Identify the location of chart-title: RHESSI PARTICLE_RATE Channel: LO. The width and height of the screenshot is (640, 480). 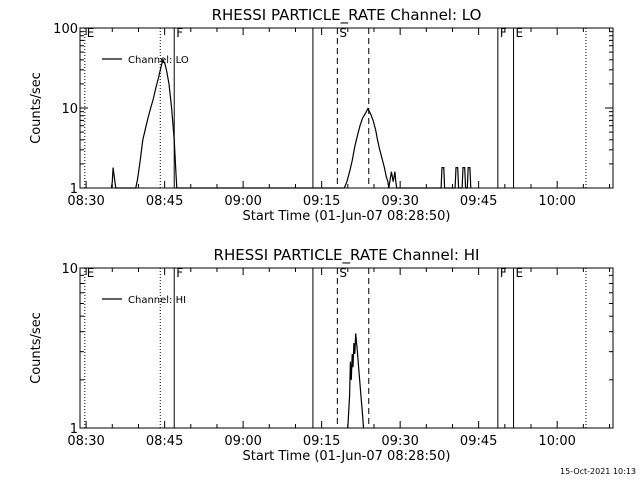
(347, 15).